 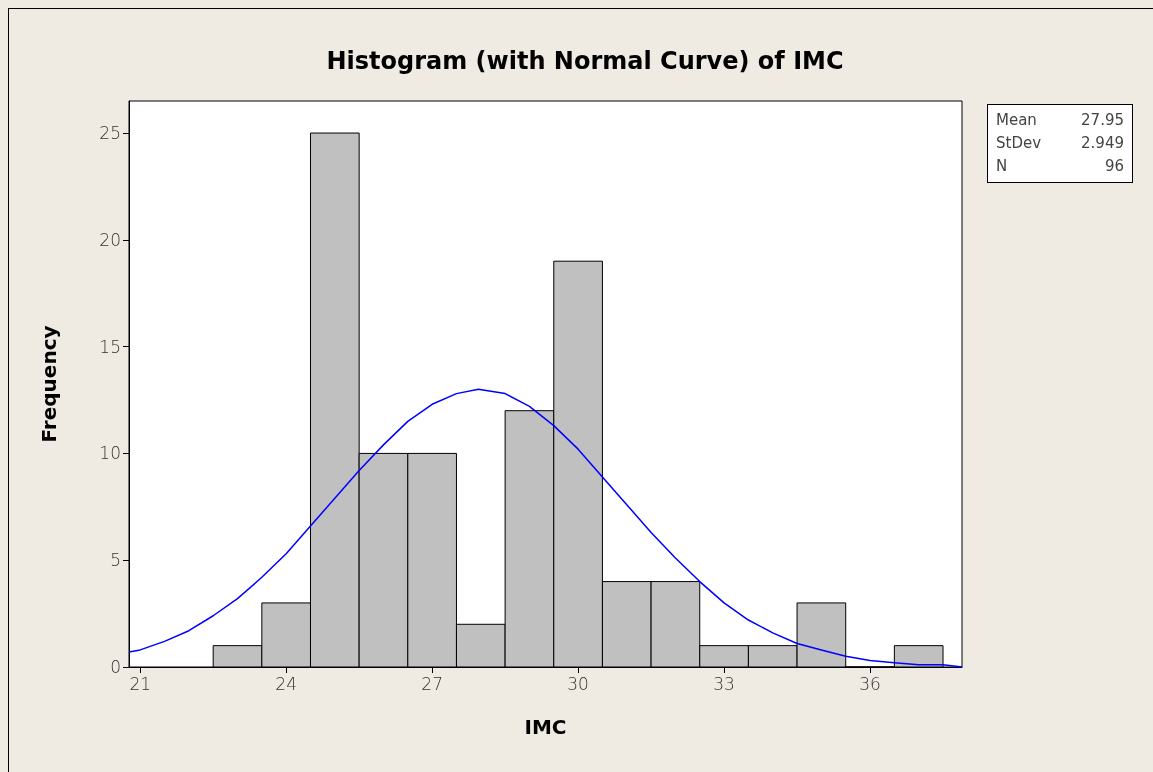 What do you see at coordinates (140, 683) in the screenshot?
I see `x-tick-label: 21` at bounding box center [140, 683].